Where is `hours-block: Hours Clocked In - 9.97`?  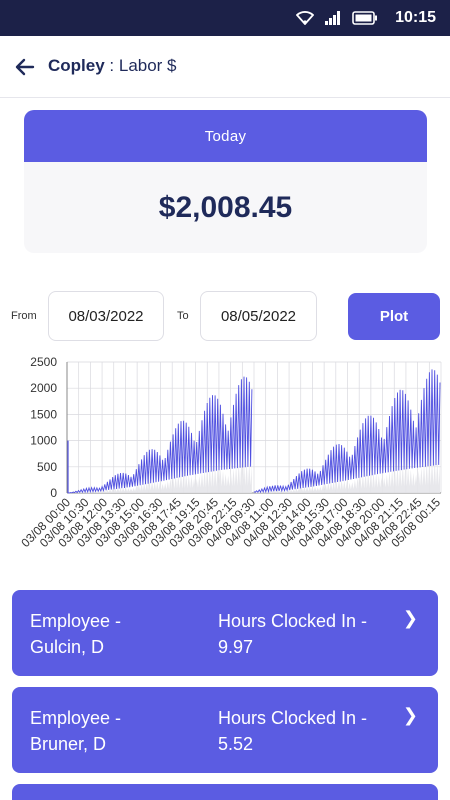
hours-block: Hours Clocked In - 9.97 is located at coordinates (292, 634).